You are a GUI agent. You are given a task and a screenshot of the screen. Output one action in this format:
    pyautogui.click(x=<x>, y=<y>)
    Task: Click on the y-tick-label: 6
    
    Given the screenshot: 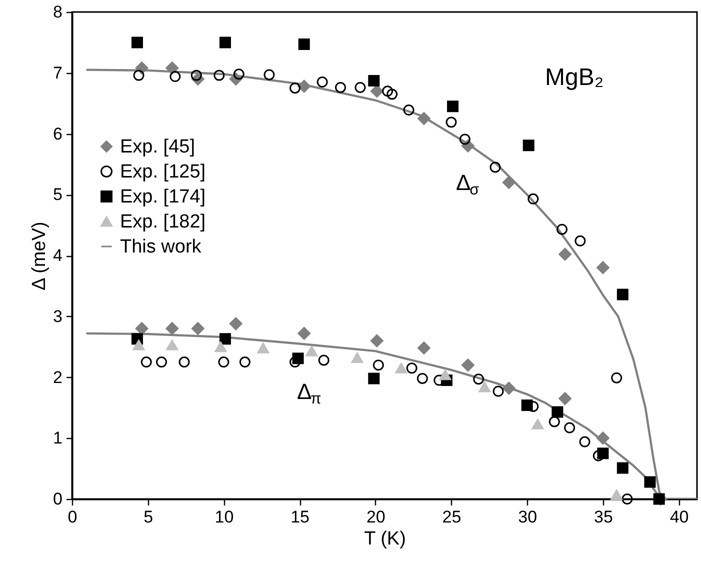 What is the action you would take?
    pyautogui.click(x=57, y=134)
    